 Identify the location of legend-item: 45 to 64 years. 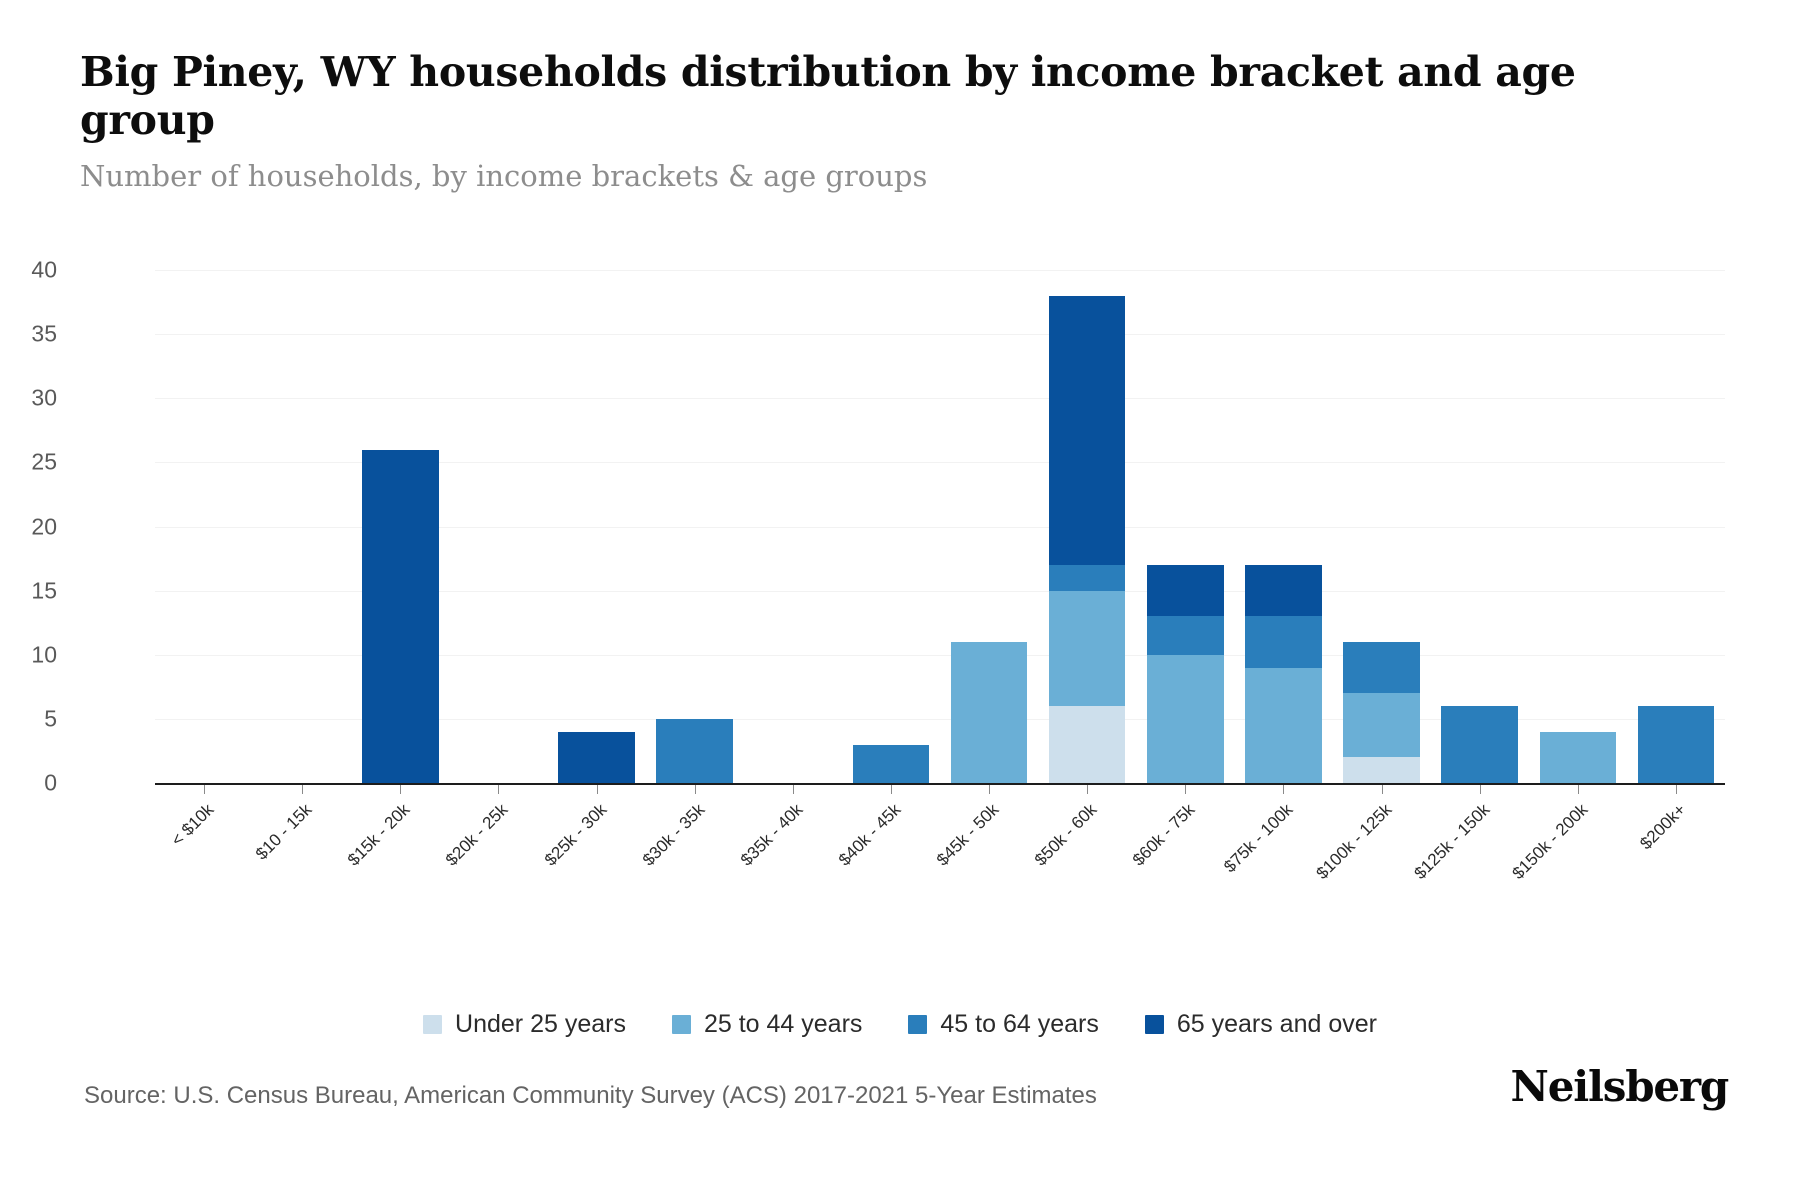
(1003, 1024).